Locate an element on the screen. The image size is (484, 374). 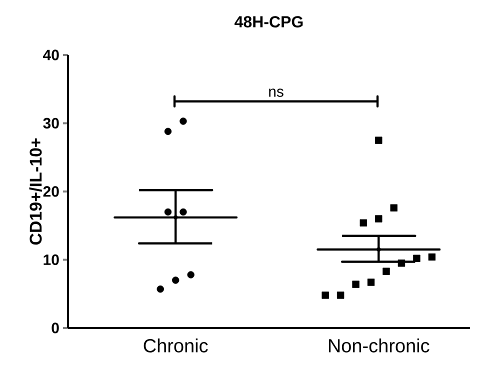
x-tick-label: Non-chronic is located at coordinates (379, 345).